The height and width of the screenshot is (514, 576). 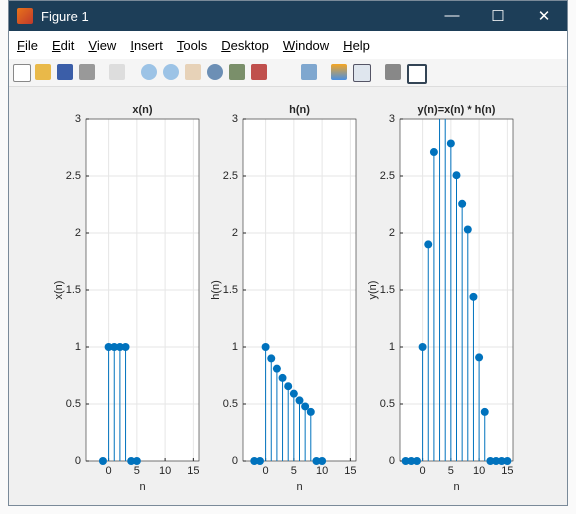 I want to click on colorbar-icon, so click(x=339, y=72).